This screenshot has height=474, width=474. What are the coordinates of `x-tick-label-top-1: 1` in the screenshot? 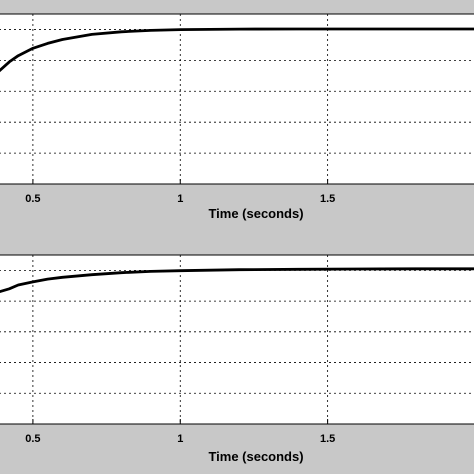 It's located at (180, 199).